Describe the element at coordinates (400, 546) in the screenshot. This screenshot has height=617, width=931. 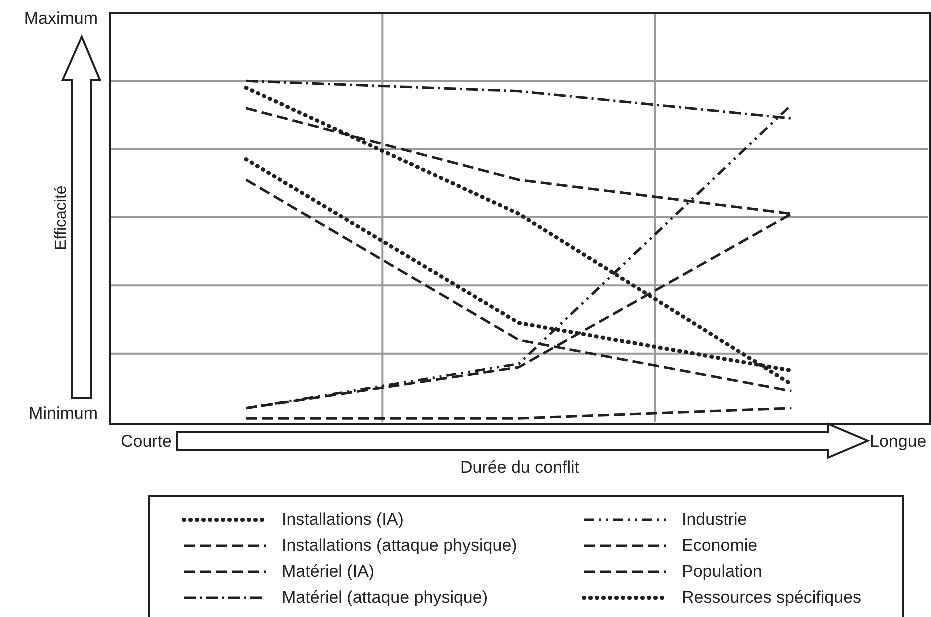
I see `legend-label: Installations (attaque physique)` at that location.